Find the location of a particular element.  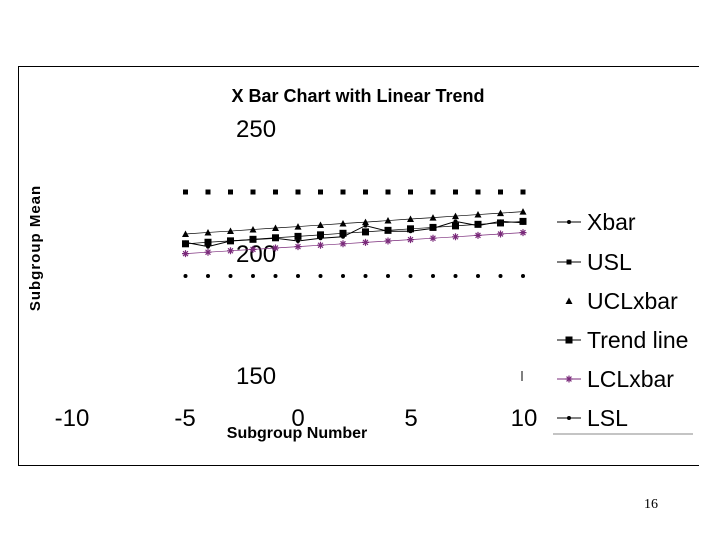

legend-label-xbar: Xbar is located at coordinates (611, 222).